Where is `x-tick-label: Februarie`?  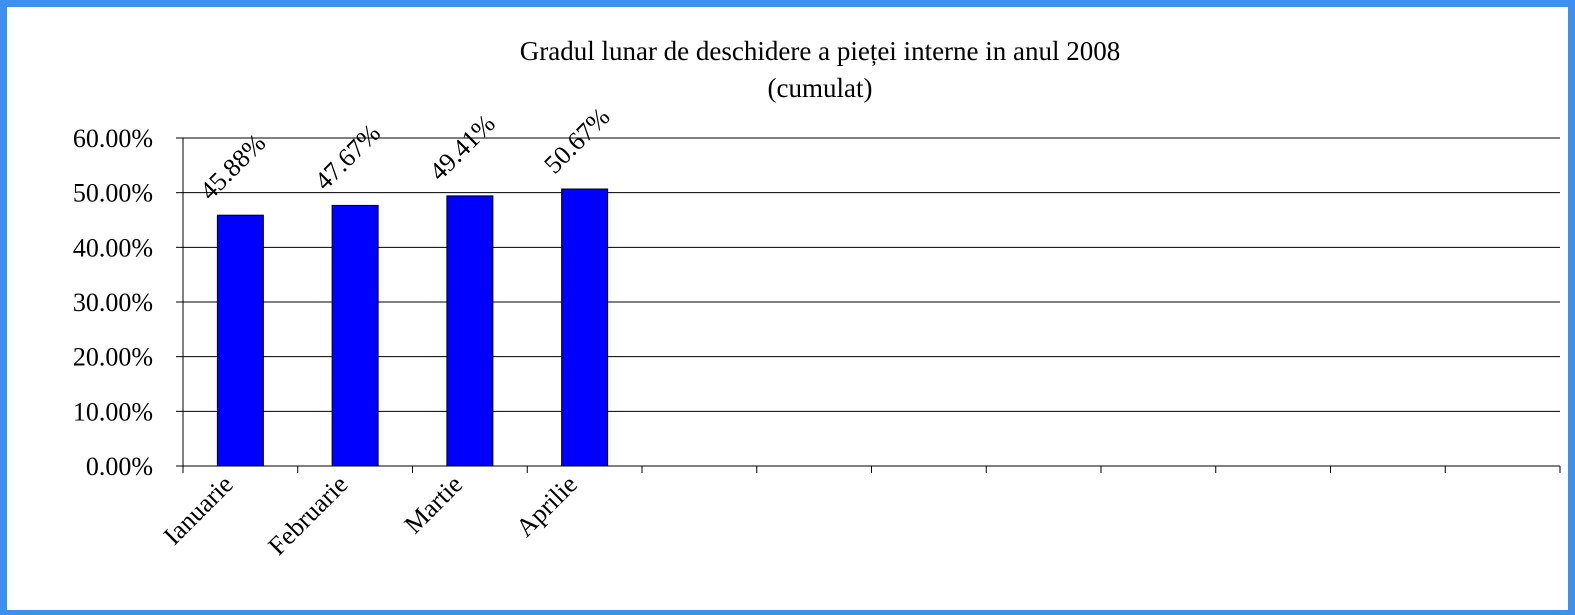
x-tick-label: Februarie is located at coordinates (307, 515).